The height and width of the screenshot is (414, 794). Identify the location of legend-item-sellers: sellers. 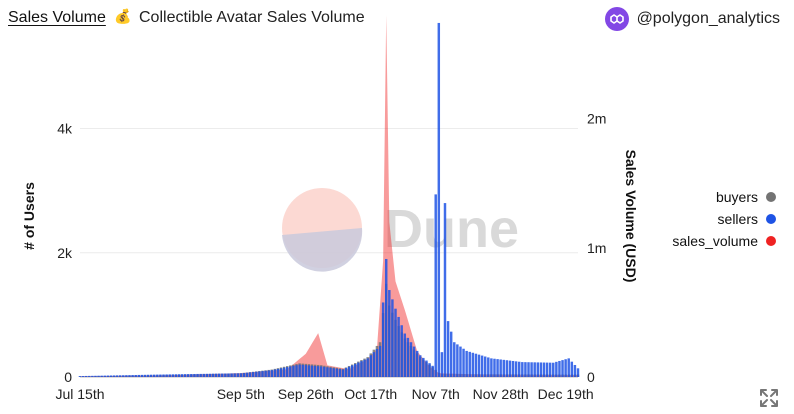
(724, 219).